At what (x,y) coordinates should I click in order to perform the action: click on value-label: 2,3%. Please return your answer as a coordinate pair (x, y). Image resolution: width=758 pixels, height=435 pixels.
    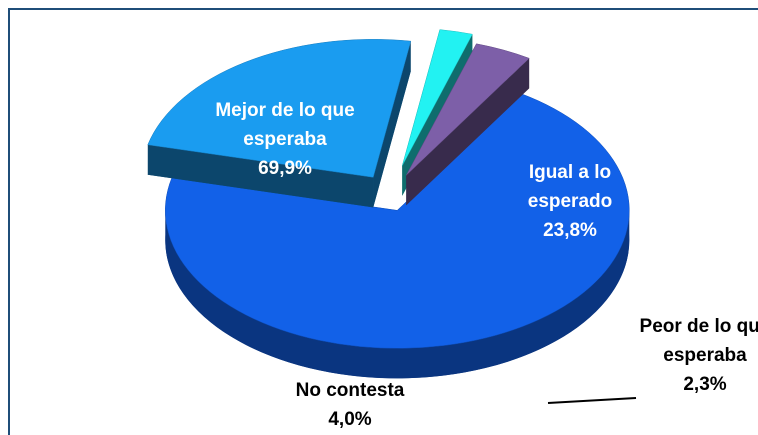
    Looking at the image, I should click on (705, 384).